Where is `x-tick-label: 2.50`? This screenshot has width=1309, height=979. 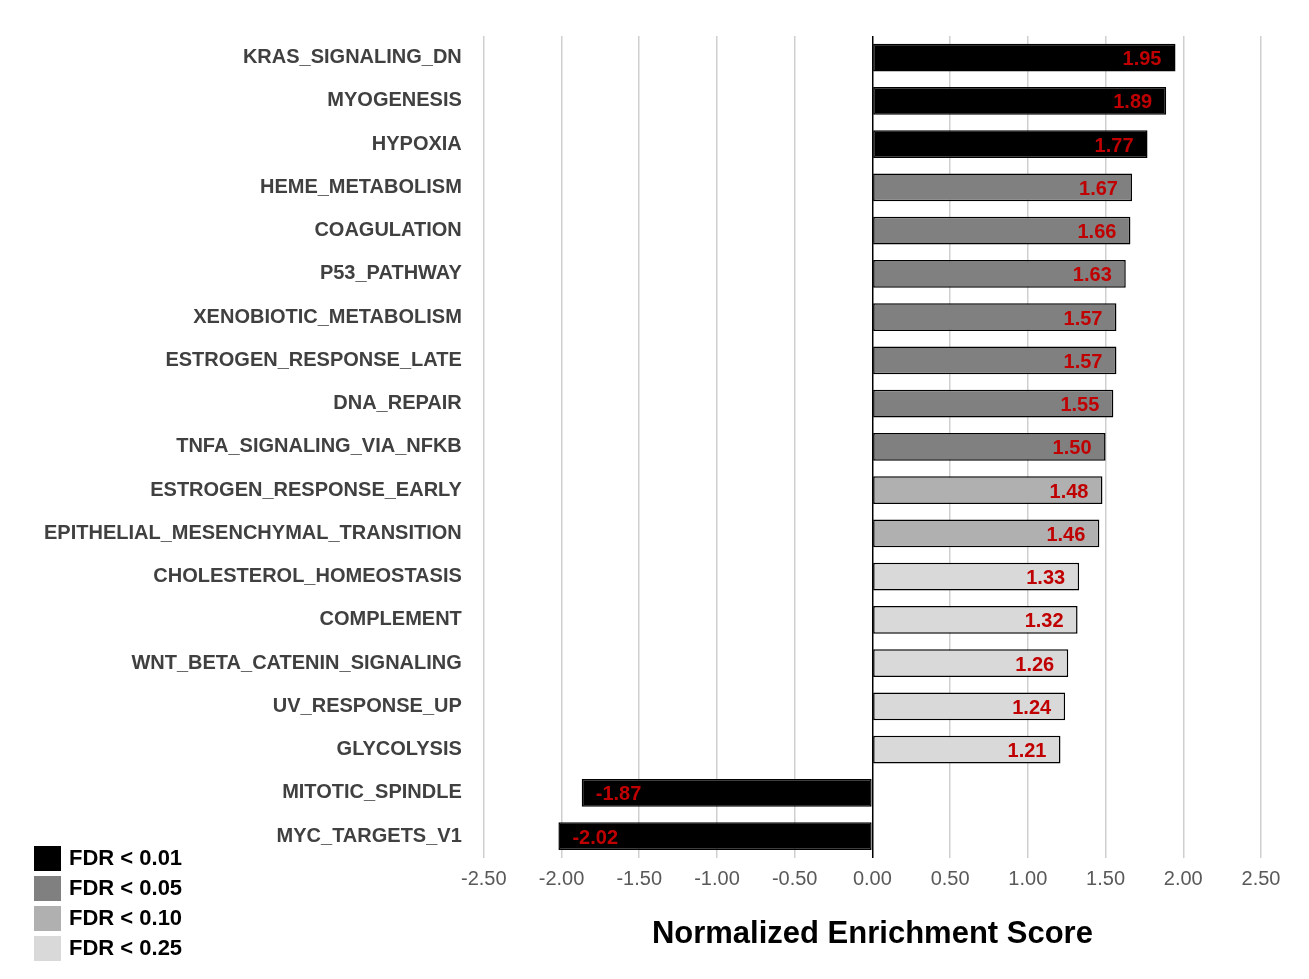 x-tick-label: 2.50 is located at coordinates (1261, 878).